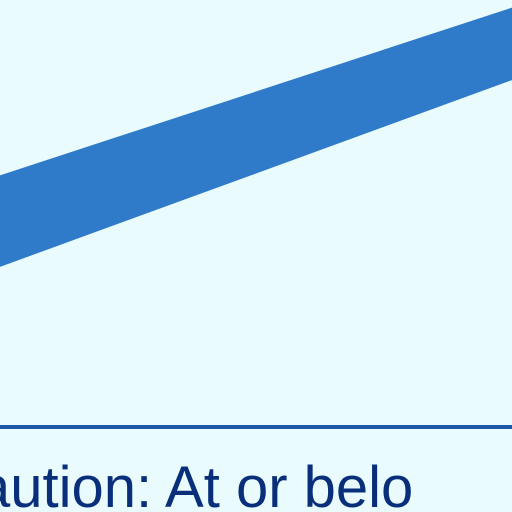  What do you see at coordinates (207, 483) in the screenshot?
I see `caution-note: aution: At or belo` at bounding box center [207, 483].